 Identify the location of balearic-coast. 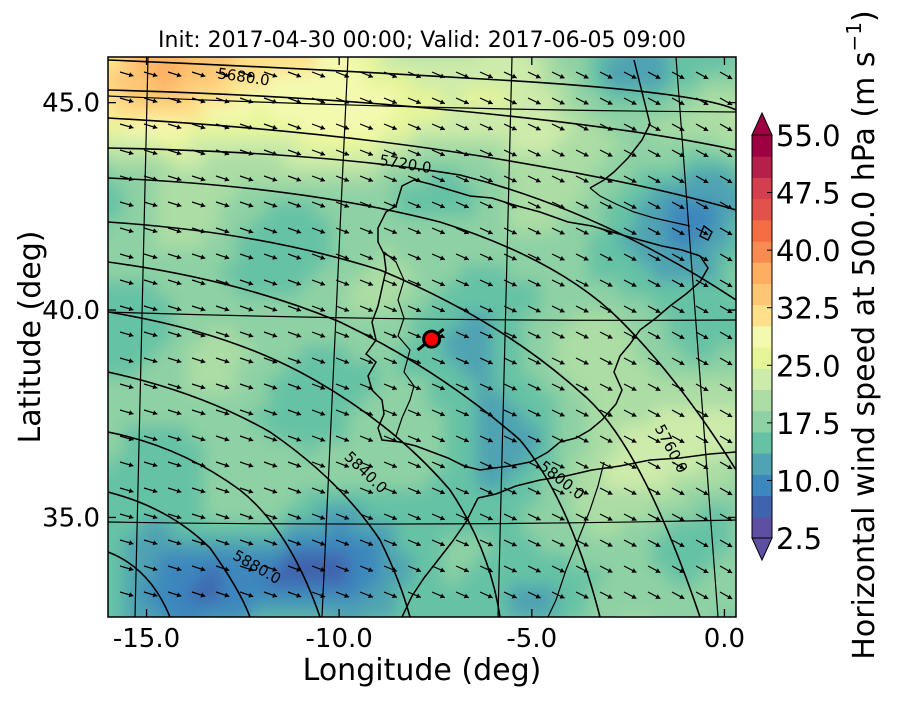
(706, 233).